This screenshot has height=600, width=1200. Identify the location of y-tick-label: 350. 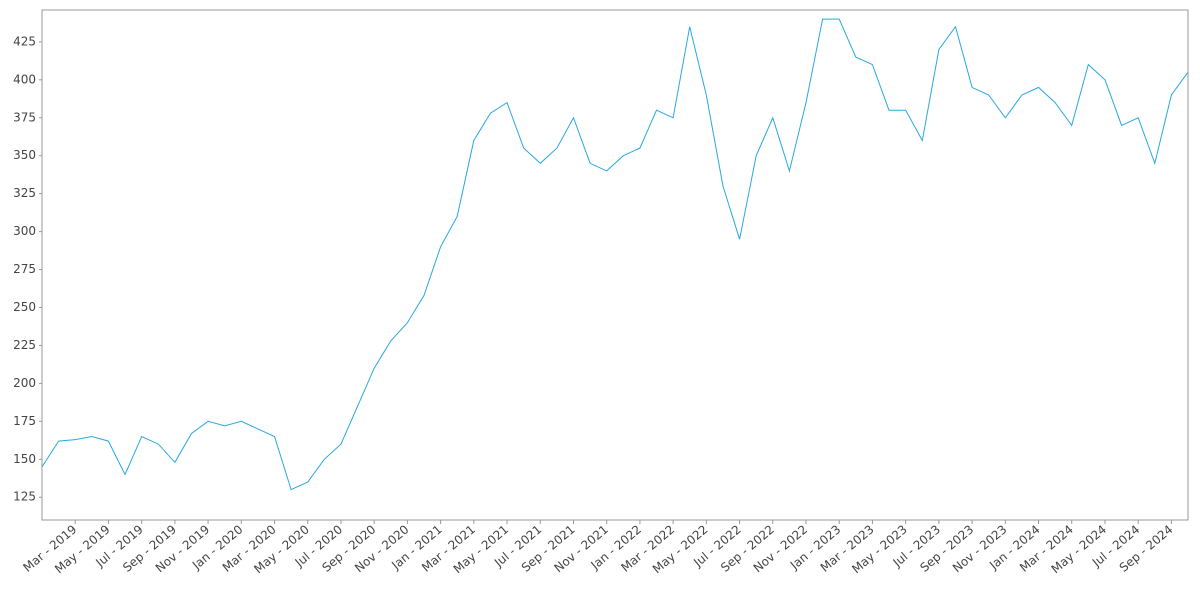
(24, 155).